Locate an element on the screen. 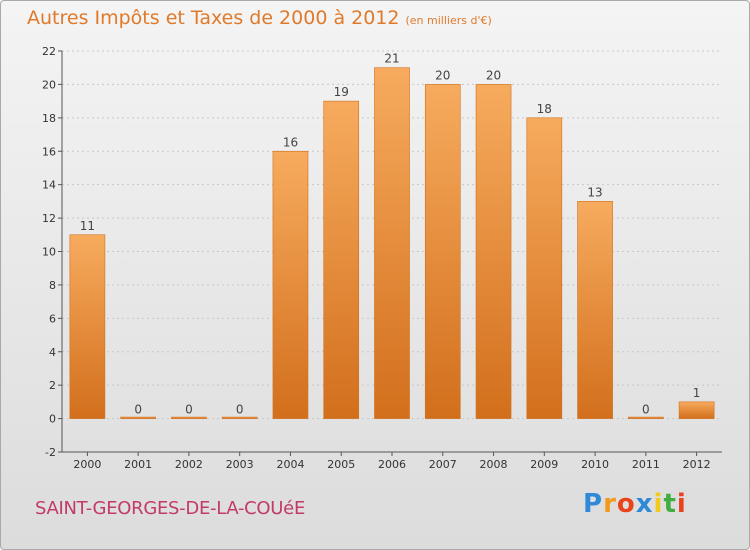  x-tick-label: 2008 is located at coordinates (494, 464).